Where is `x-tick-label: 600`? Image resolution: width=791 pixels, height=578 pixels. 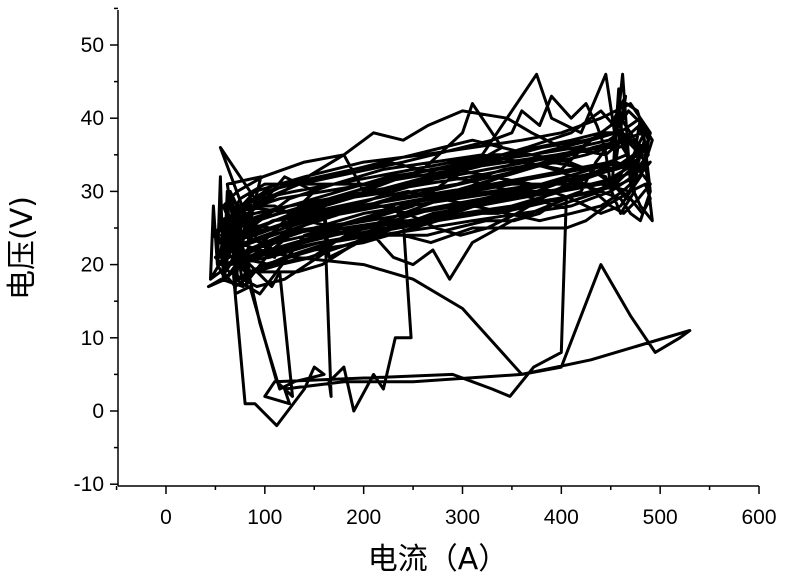 x-tick-label: 600 is located at coordinates (758, 517).